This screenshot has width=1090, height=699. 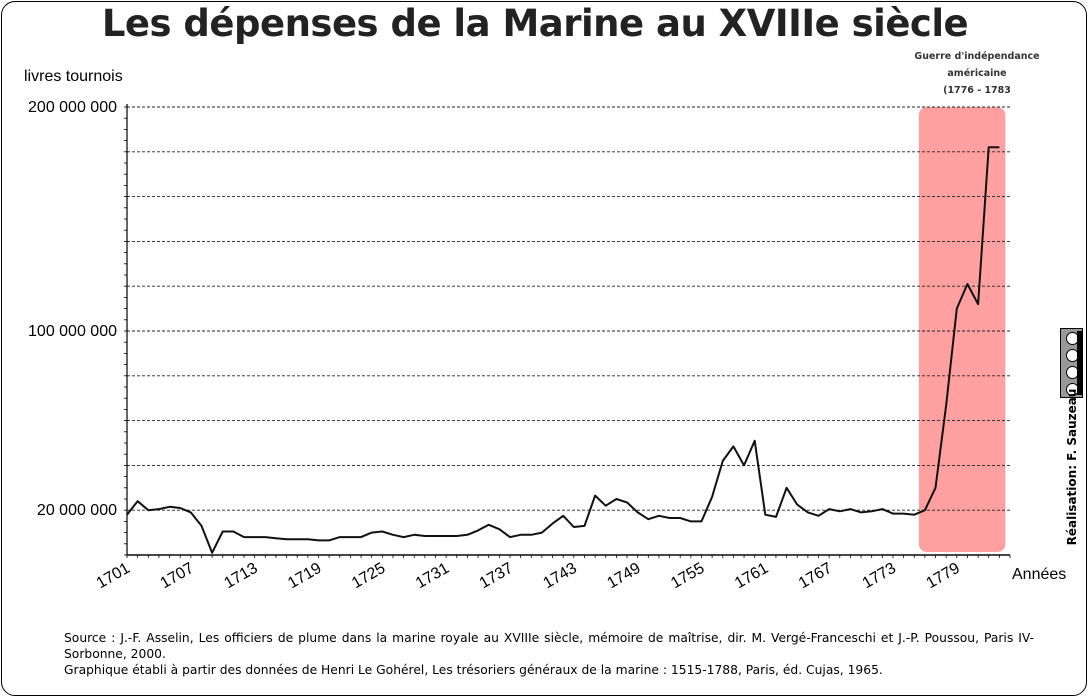 What do you see at coordinates (815, 576) in the screenshot?
I see `x-tick-label: 1767` at bounding box center [815, 576].